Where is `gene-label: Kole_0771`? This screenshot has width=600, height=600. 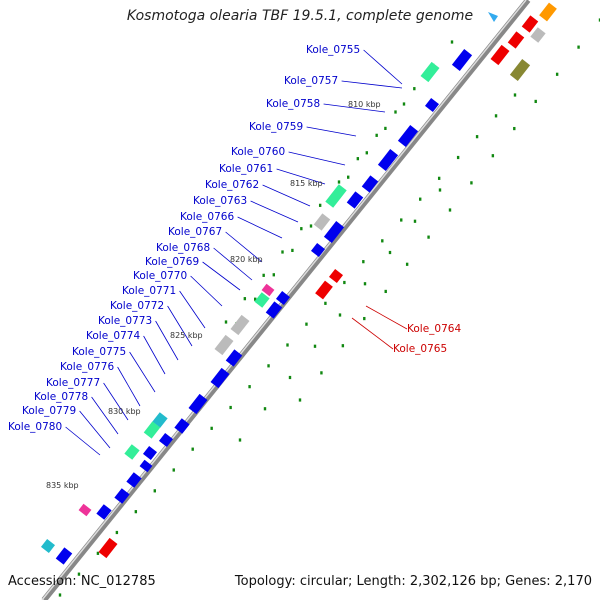 gene-label: Kole_0771 is located at coordinates (149, 291).